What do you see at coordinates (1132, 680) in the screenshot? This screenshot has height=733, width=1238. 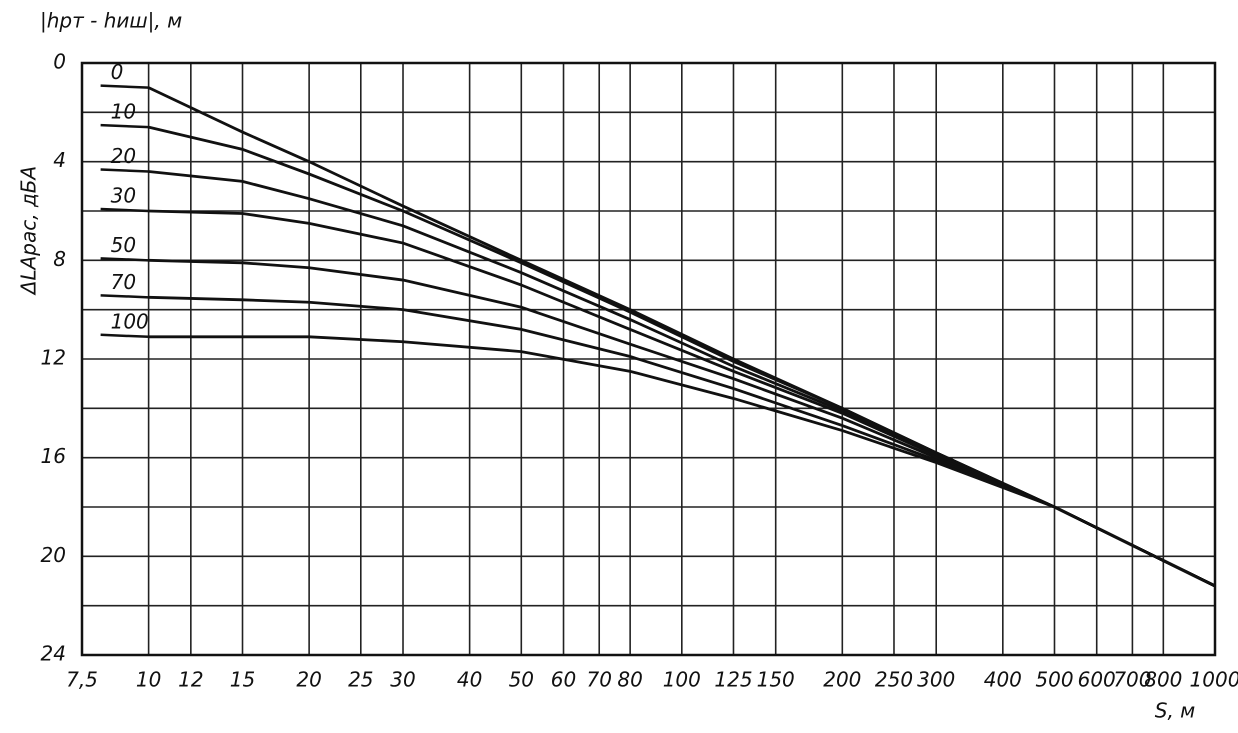 I see `x-tick-label: 700` at bounding box center [1132, 680].